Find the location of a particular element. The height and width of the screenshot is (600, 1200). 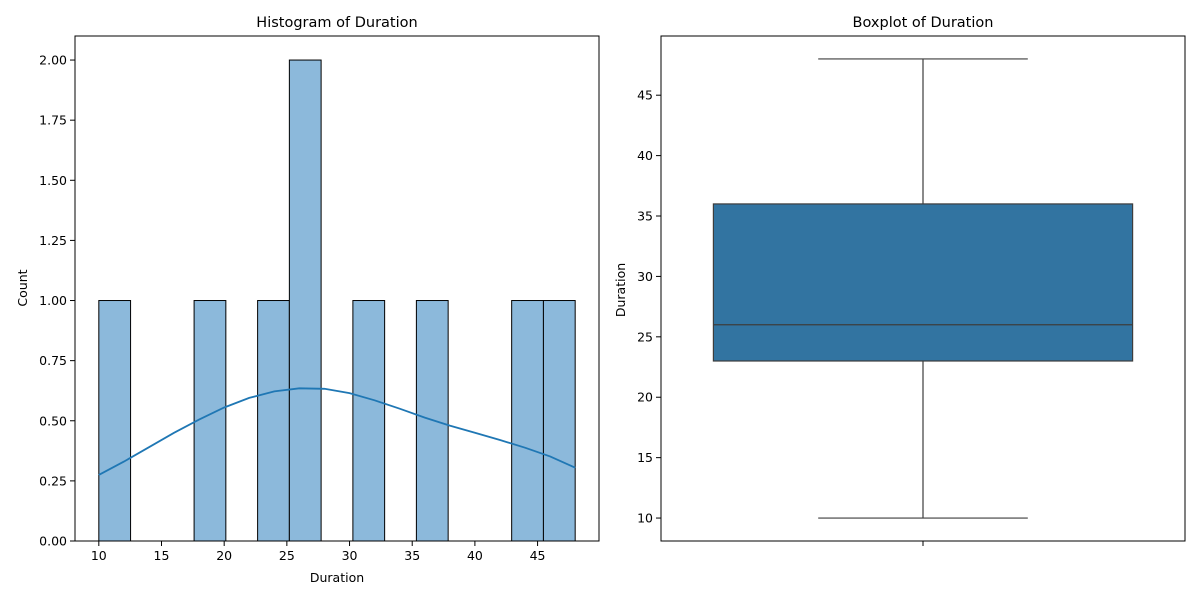

x-tick-label: 10 is located at coordinates (99, 555).